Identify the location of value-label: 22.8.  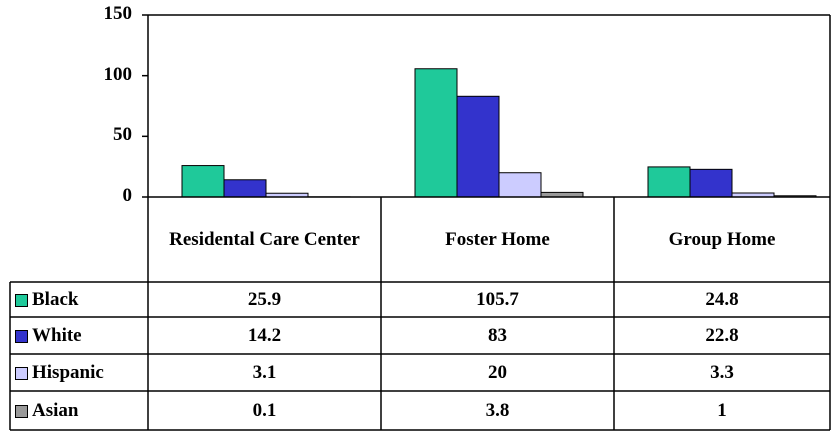
(722, 335).